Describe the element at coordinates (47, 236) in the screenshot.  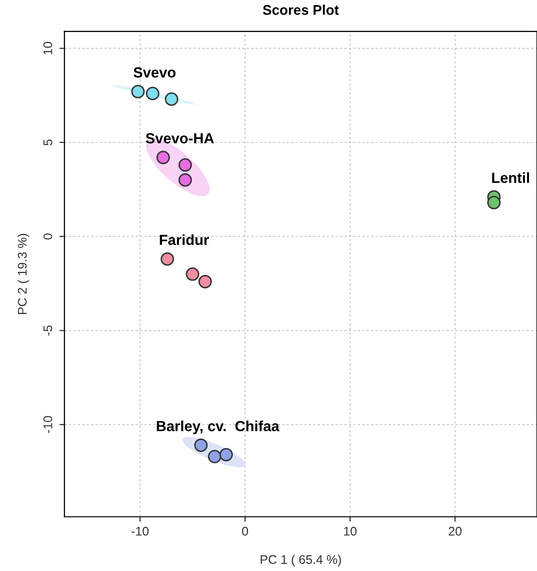
I see `y-tick-label: 0` at that location.